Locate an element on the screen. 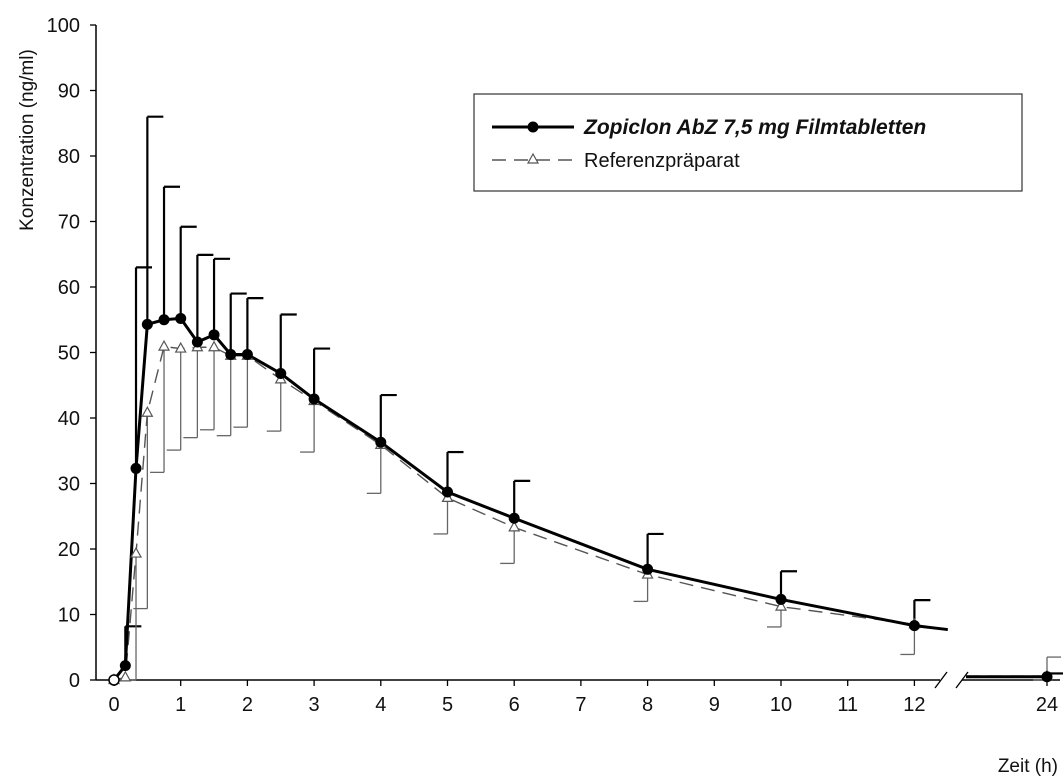 The height and width of the screenshot is (783, 1064). x-tick-label: 24 is located at coordinates (1047, 705).